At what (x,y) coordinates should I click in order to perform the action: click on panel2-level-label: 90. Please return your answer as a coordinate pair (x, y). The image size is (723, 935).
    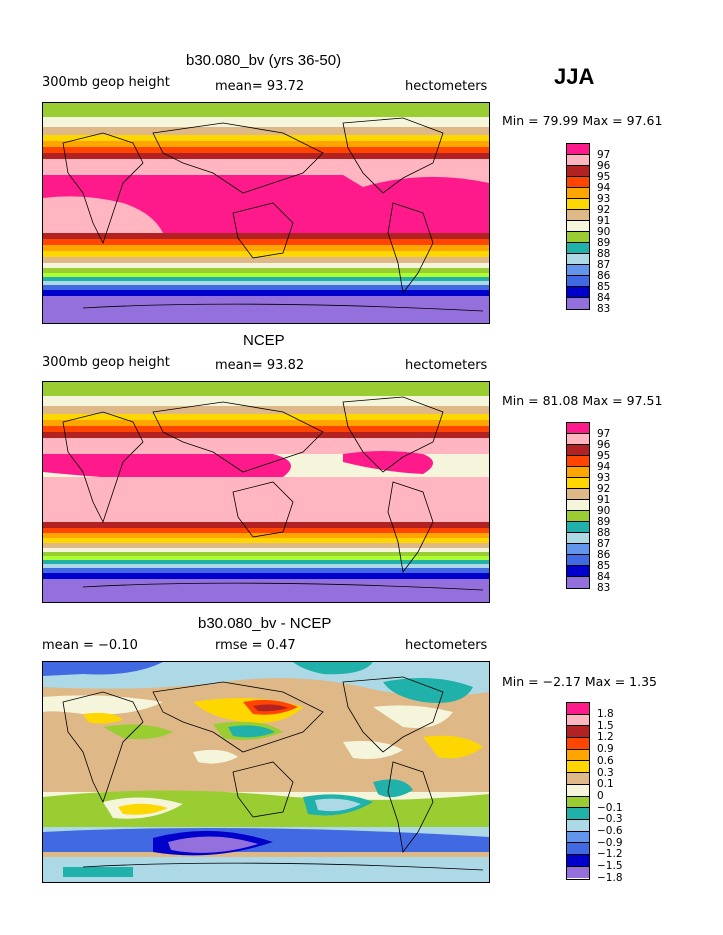
    Looking at the image, I should click on (604, 511).